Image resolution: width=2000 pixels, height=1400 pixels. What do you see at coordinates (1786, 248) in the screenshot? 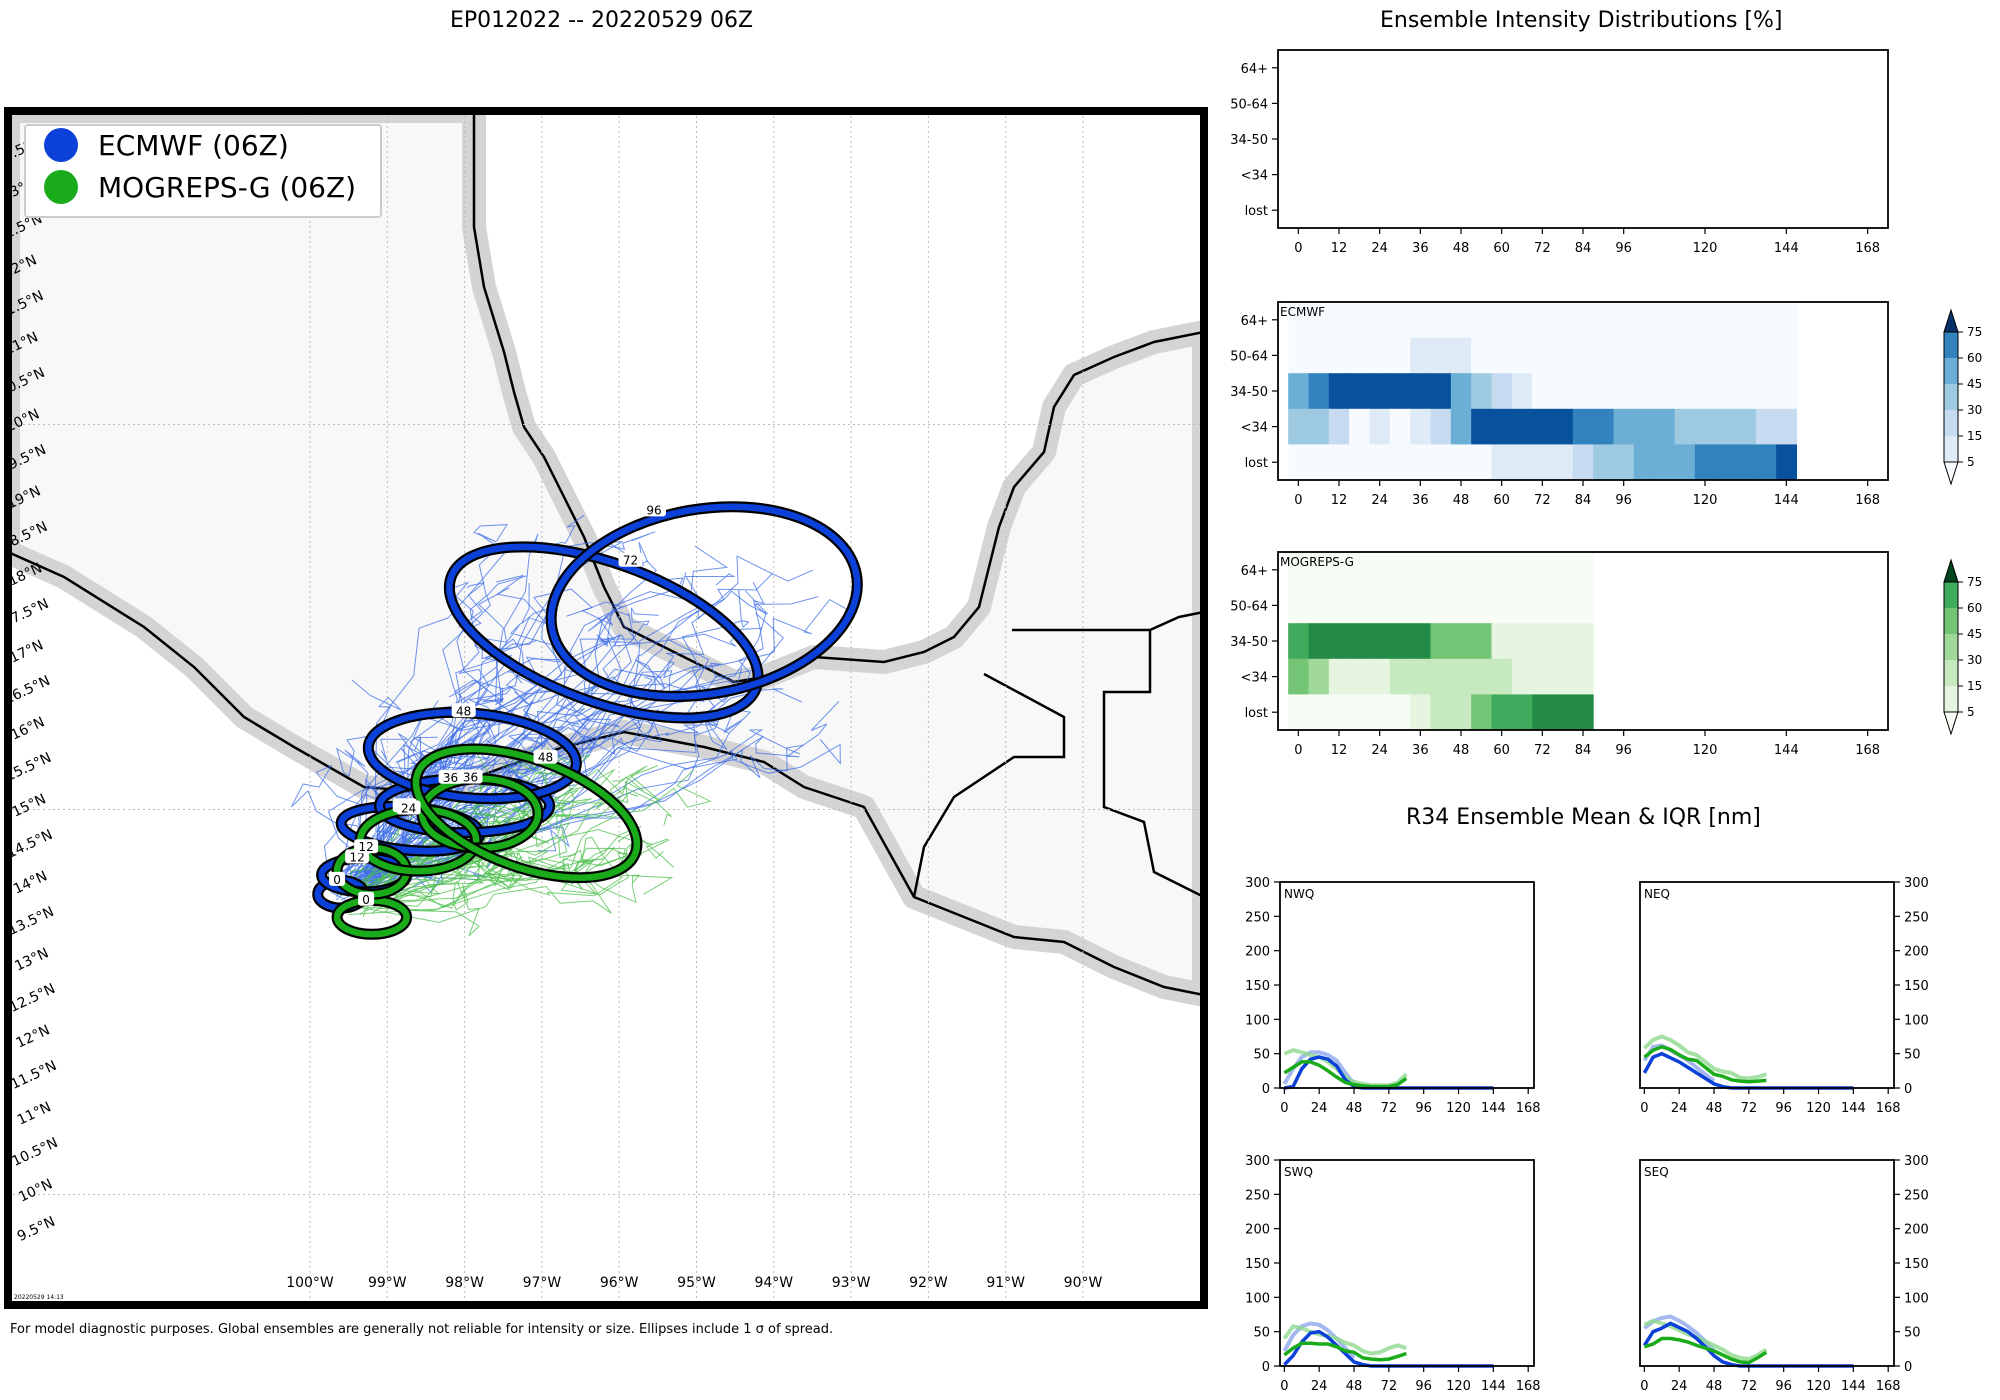
I see `x-tick-label: 144` at bounding box center [1786, 248].